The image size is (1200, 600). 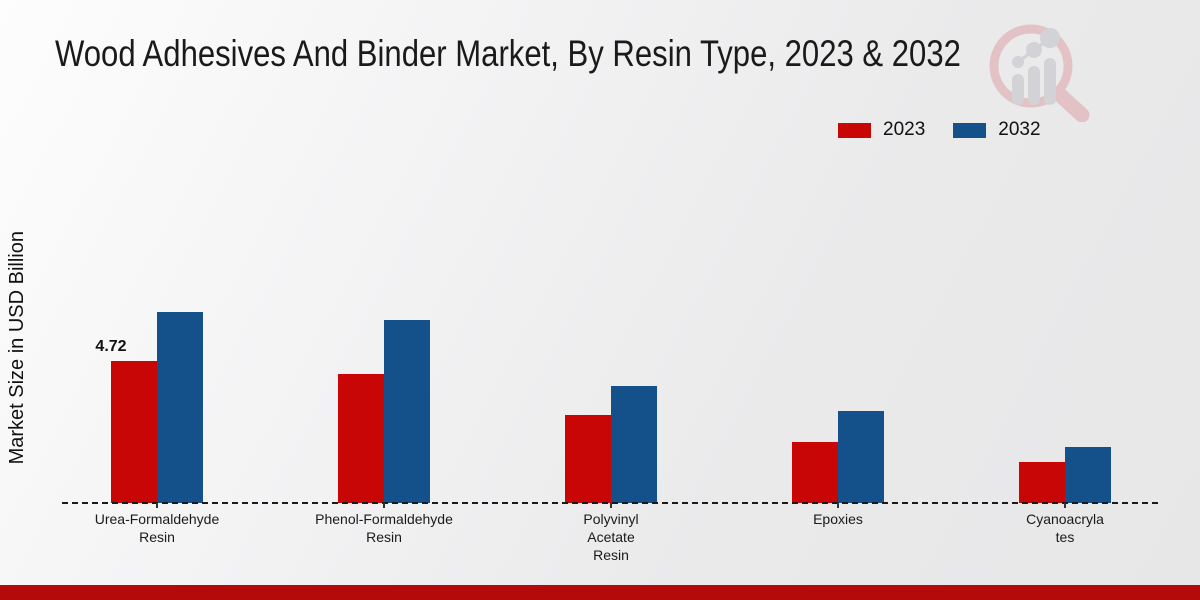 What do you see at coordinates (157, 528) in the screenshot?
I see `category-label: Urea-Formaldehyde Resin` at bounding box center [157, 528].